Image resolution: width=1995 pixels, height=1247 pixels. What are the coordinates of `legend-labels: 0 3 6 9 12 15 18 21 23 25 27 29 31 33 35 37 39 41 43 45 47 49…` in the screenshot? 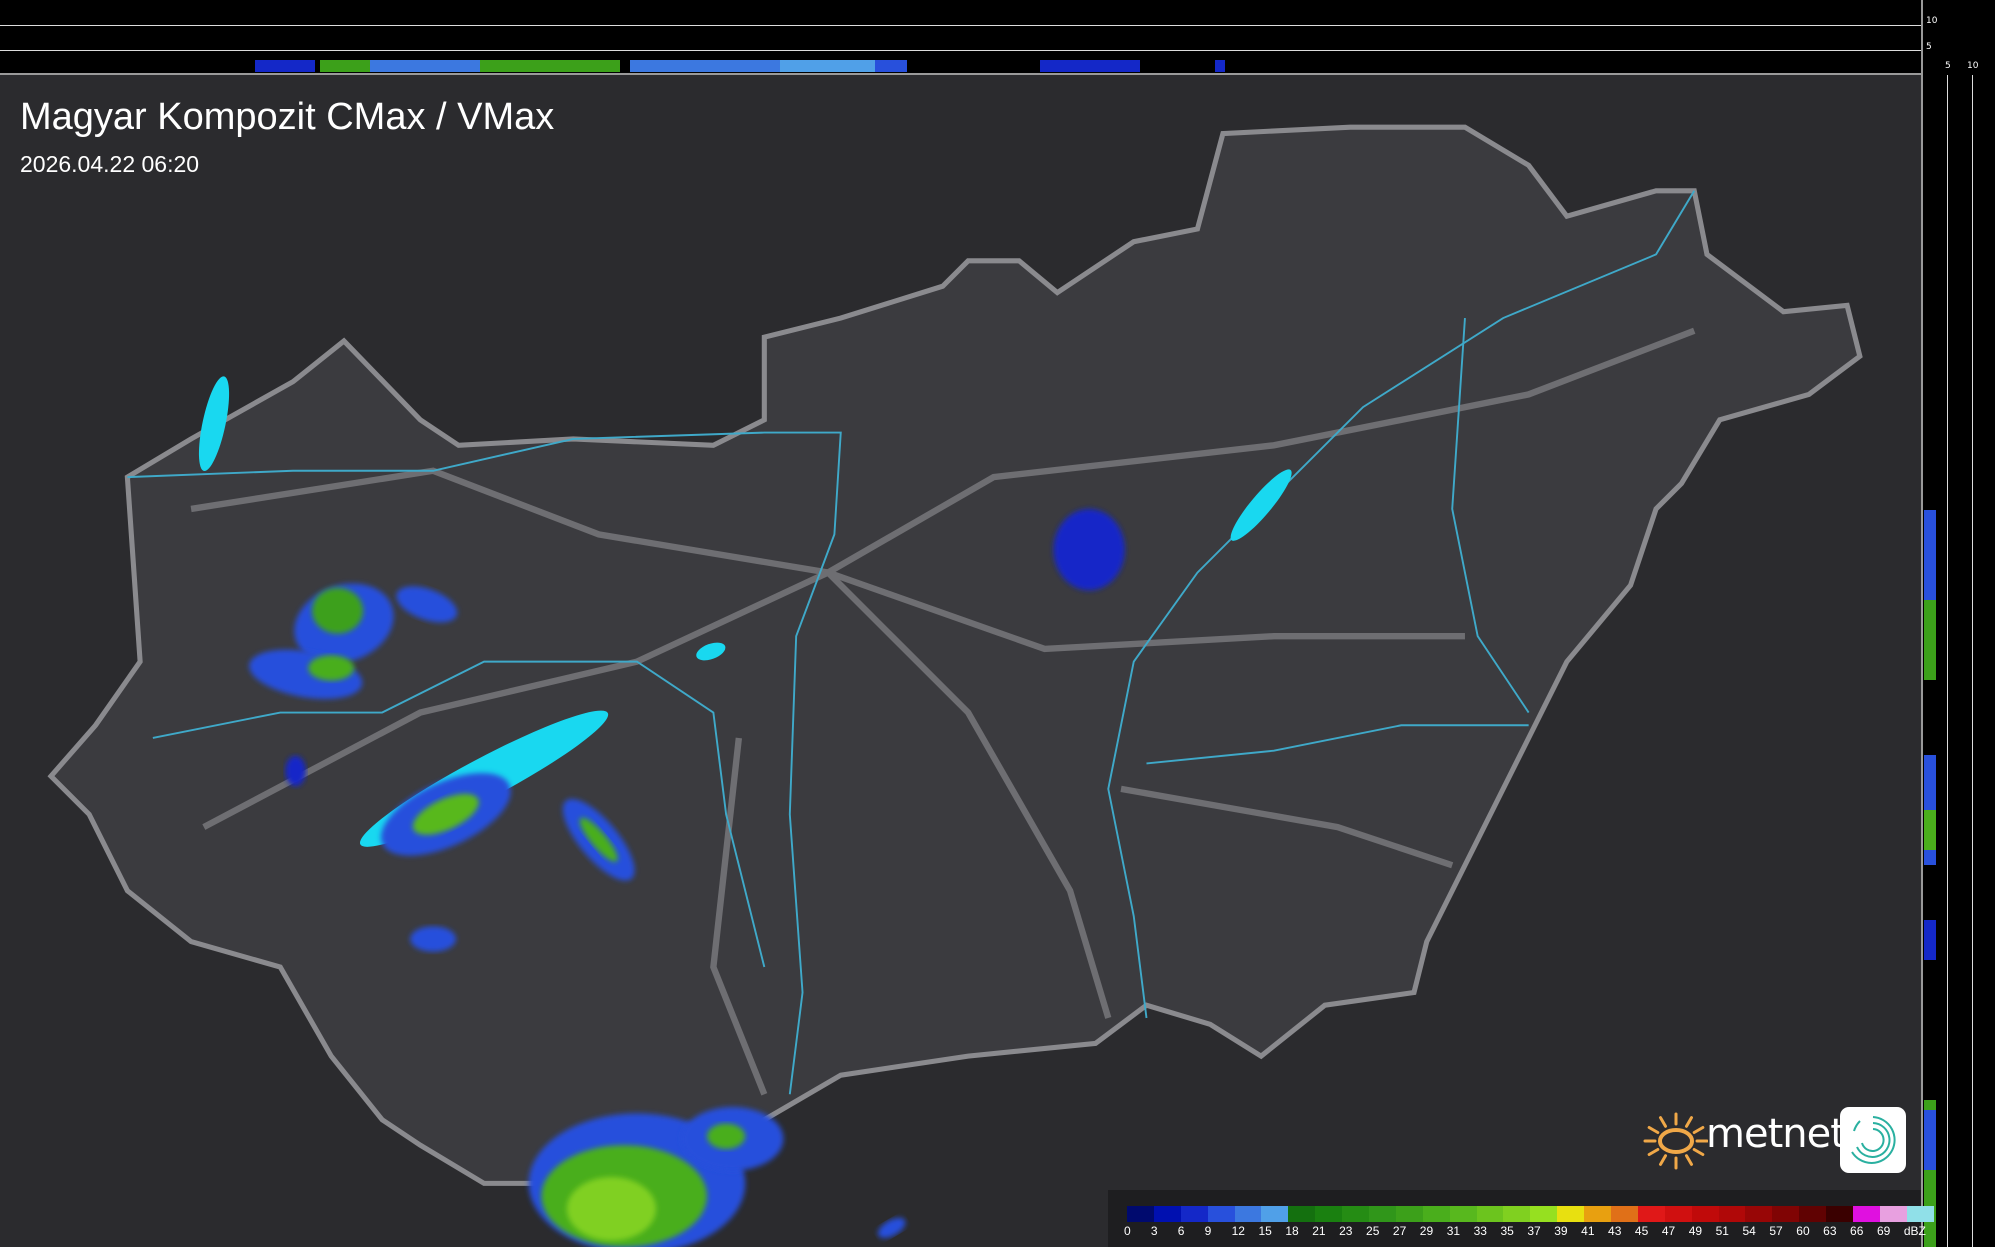 It's located at (1529, 1231).